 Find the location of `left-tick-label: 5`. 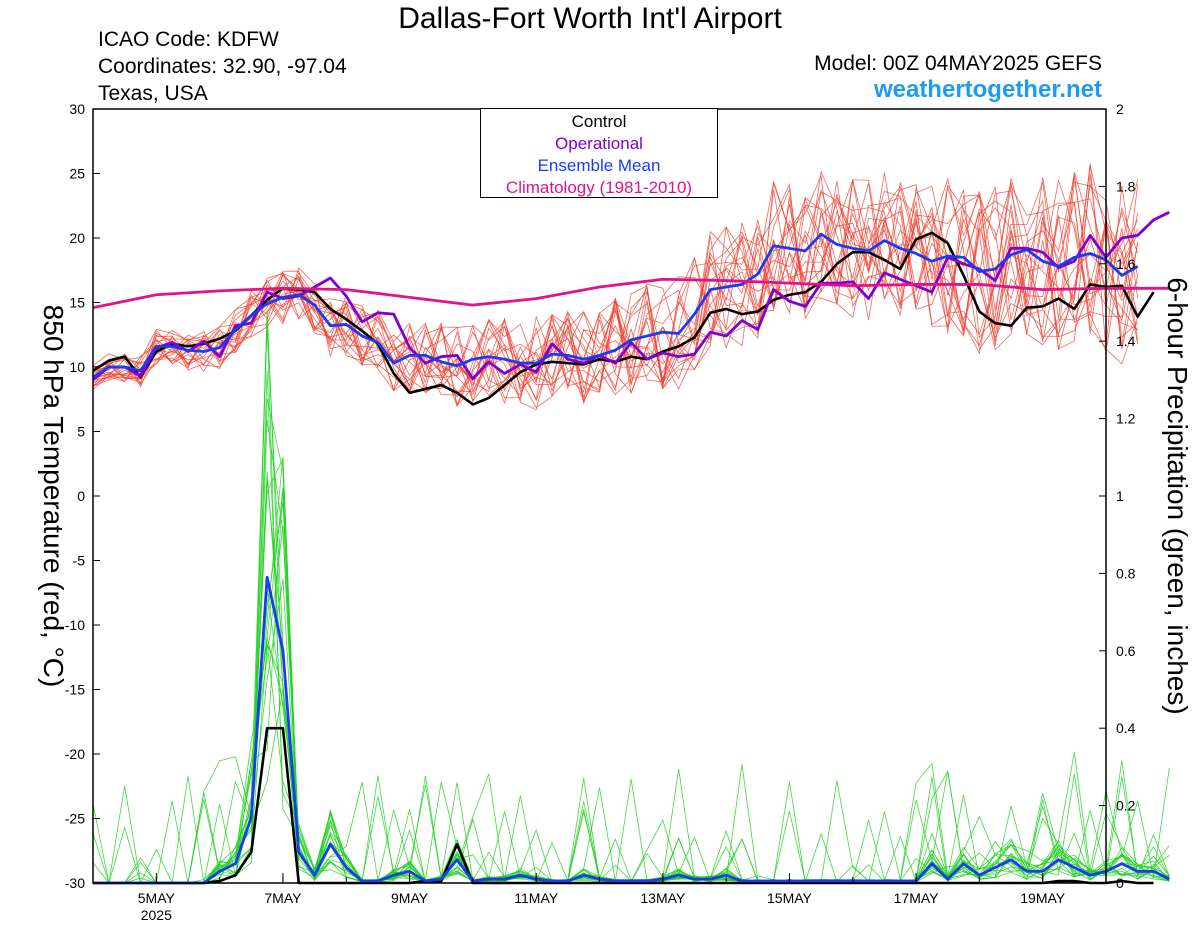

left-tick-label: 5 is located at coordinates (81, 432).